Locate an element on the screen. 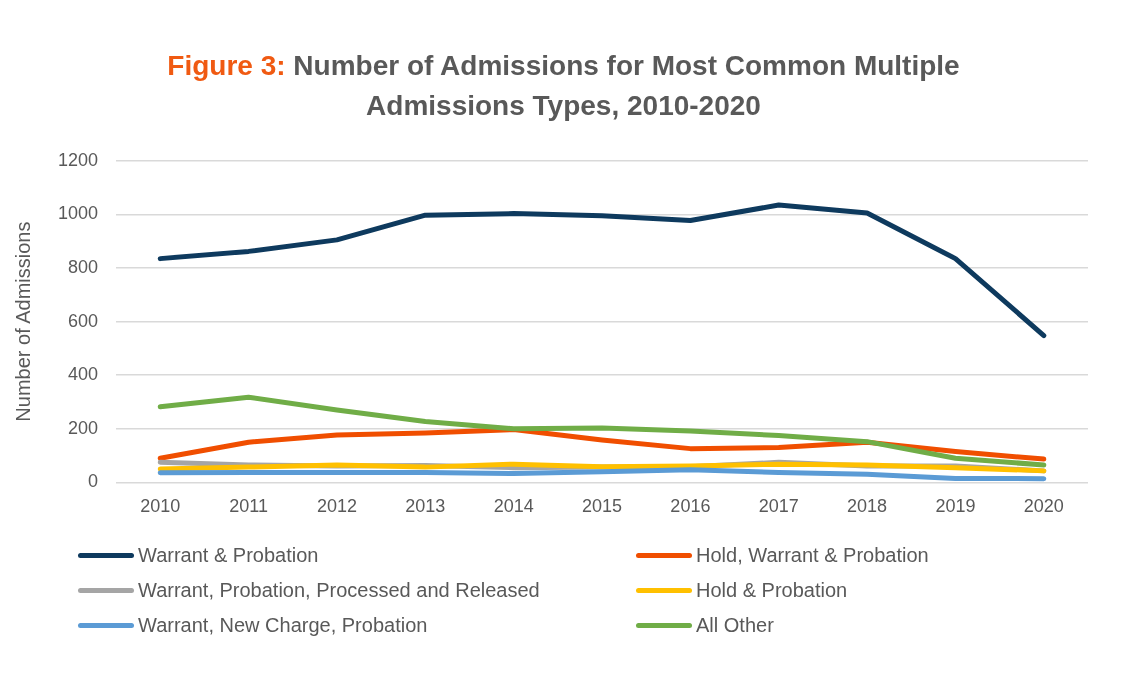 The image size is (1127, 682). x-tick-label: 2015 is located at coordinates (602, 506).